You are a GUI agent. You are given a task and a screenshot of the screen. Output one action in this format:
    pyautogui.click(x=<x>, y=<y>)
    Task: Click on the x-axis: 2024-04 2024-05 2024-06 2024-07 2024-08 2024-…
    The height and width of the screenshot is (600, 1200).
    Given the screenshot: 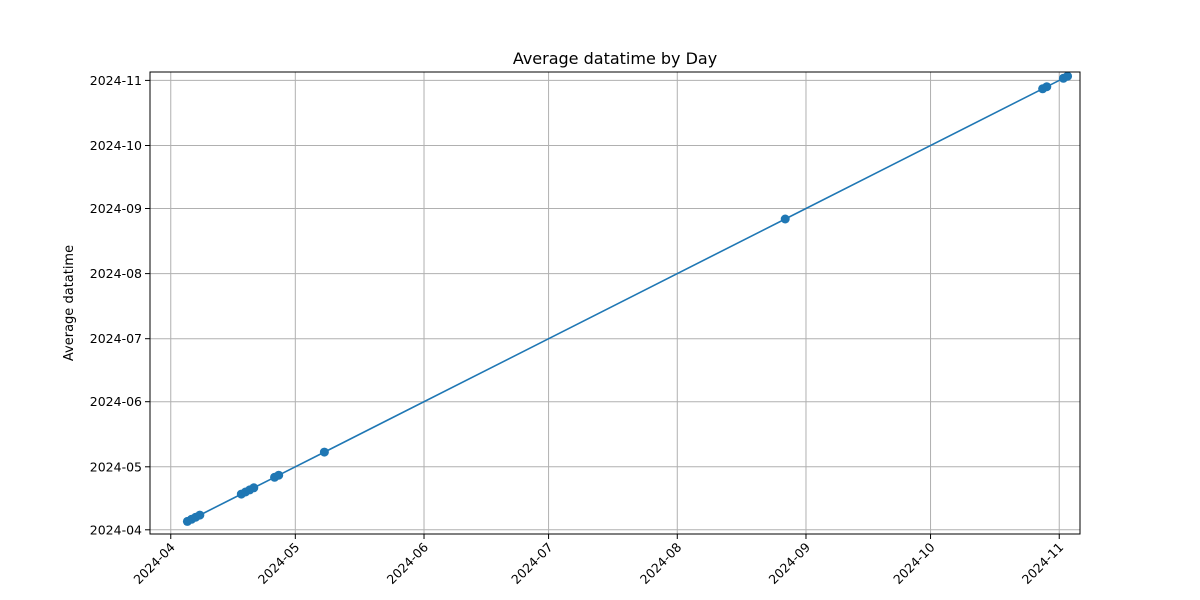 What is the action you would take?
    pyautogui.click(x=598, y=560)
    